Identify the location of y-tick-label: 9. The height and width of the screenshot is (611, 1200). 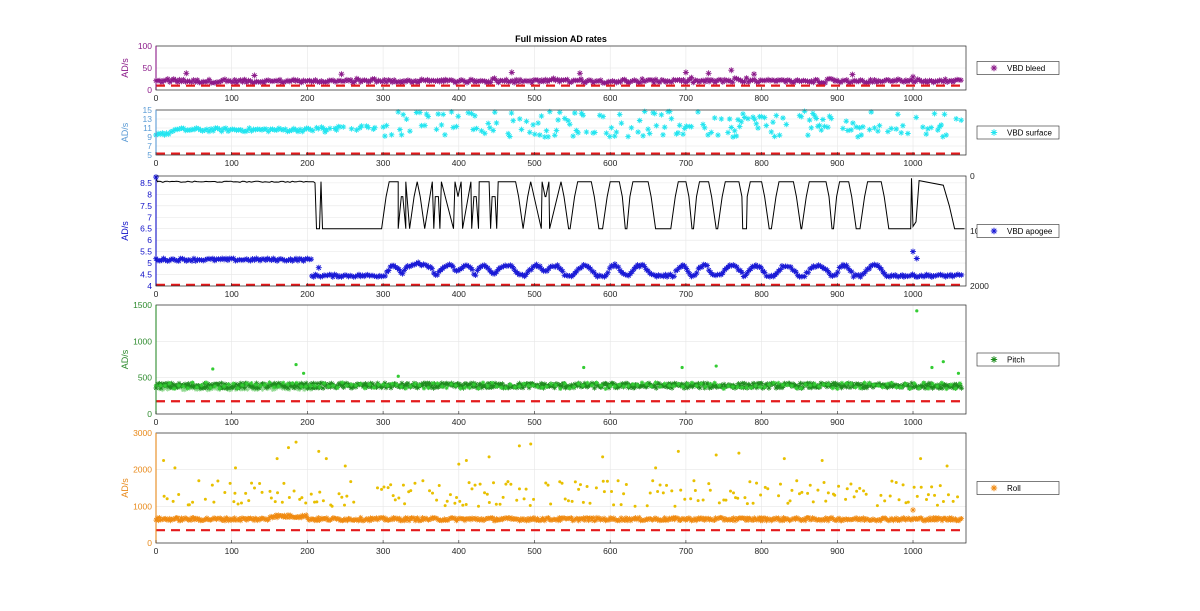
(149, 137).